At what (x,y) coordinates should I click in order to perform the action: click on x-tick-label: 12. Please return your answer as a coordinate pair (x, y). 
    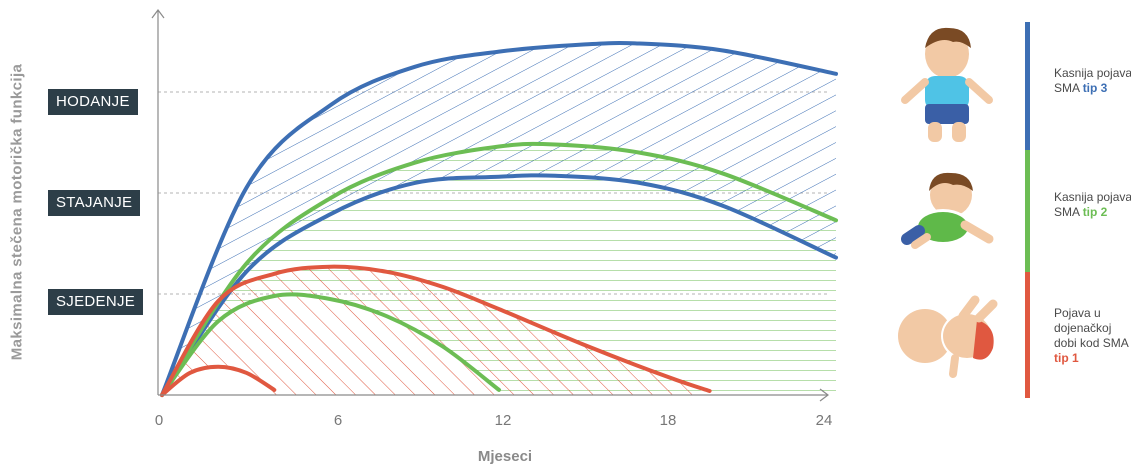
    Looking at the image, I should click on (503, 420).